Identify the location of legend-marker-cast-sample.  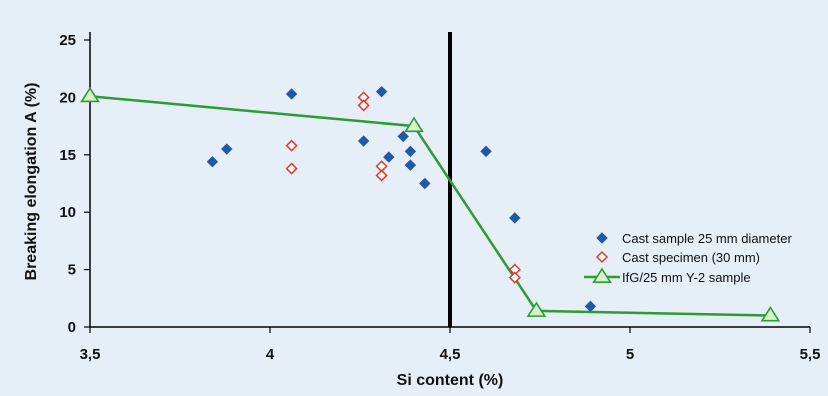
(602, 238).